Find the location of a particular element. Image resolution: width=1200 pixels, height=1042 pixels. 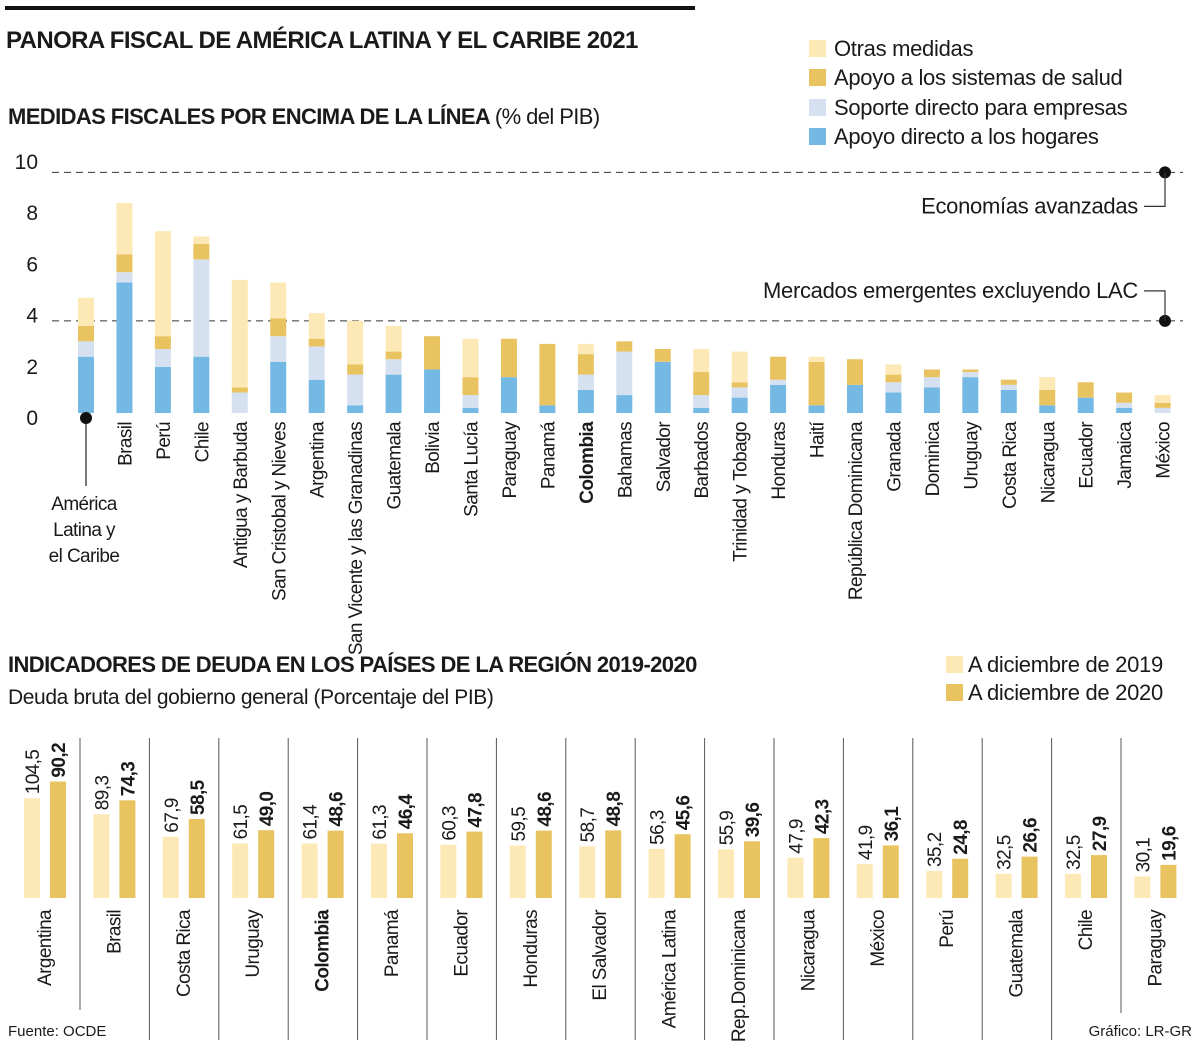

country-label: Brasil is located at coordinates (114, 932).